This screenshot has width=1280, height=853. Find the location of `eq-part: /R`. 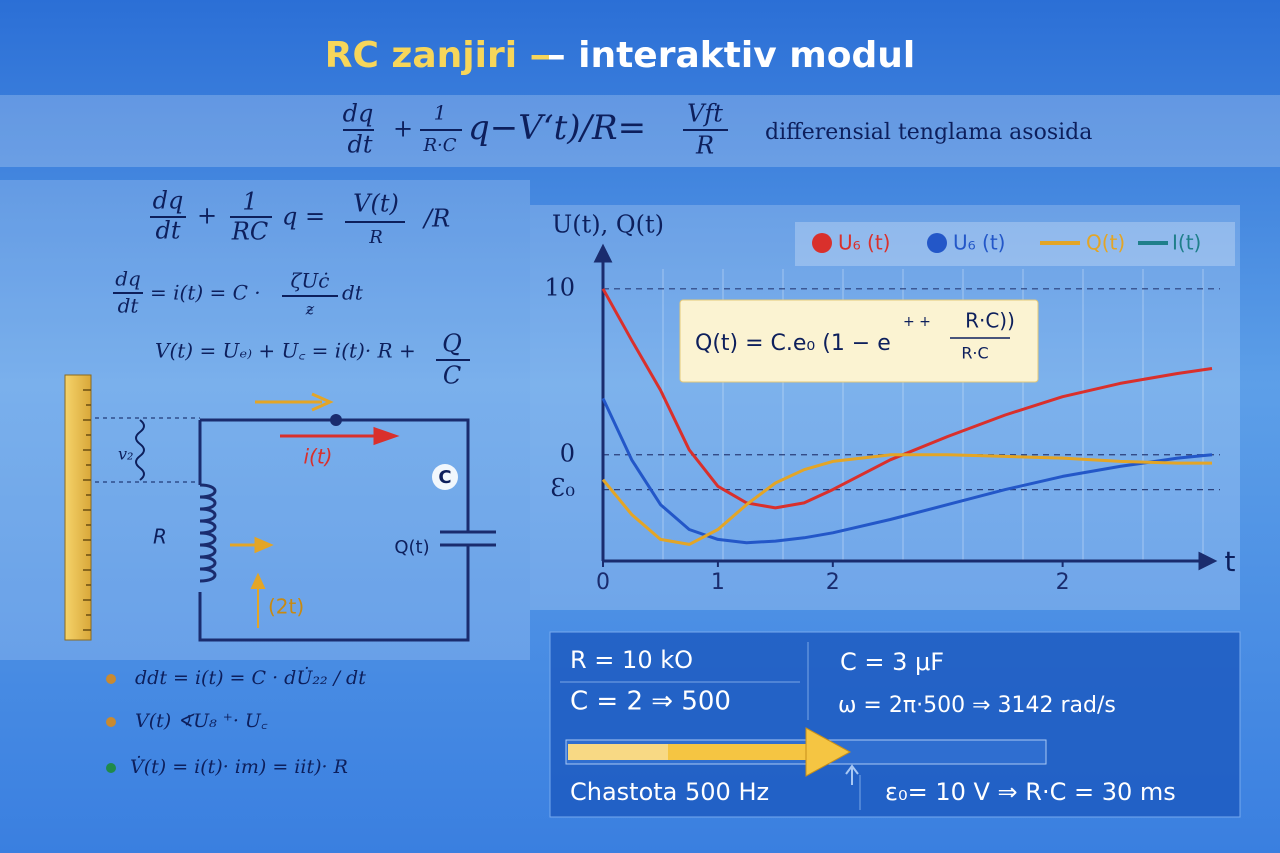

eq-part: /R is located at coordinates (436, 219).